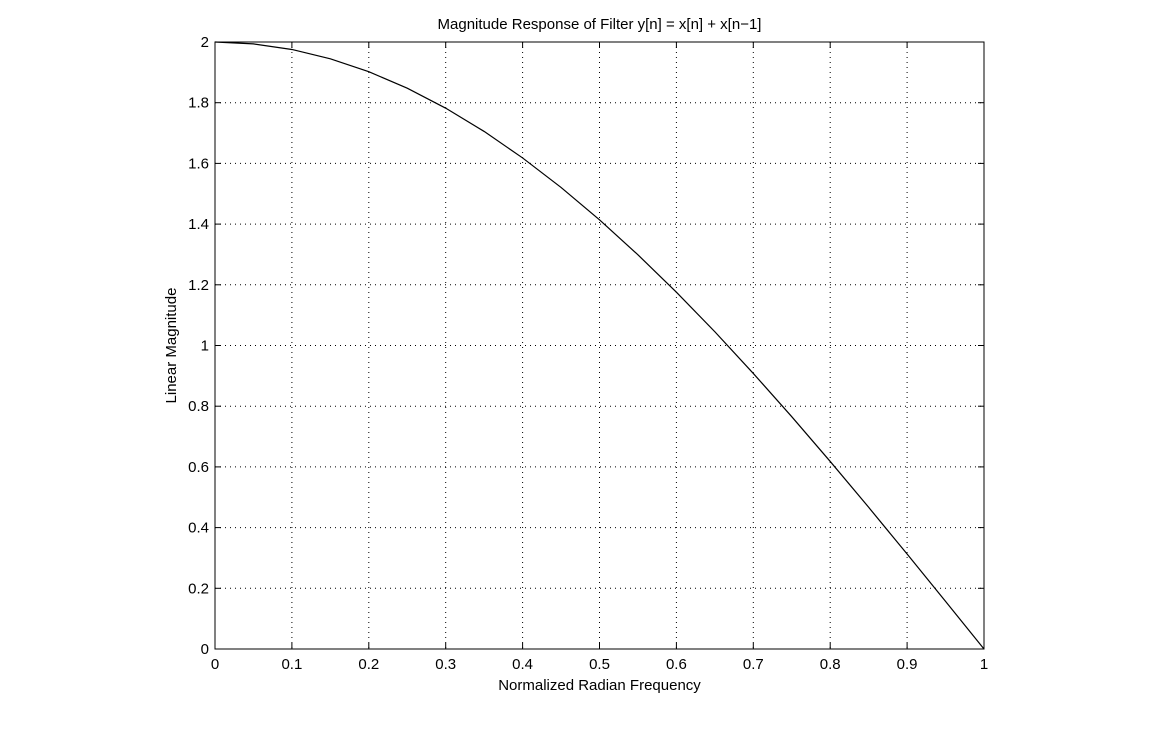  Describe the element at coordinates (205, 42) in the screenshot. I see `y-tick-label: 2` at that location.